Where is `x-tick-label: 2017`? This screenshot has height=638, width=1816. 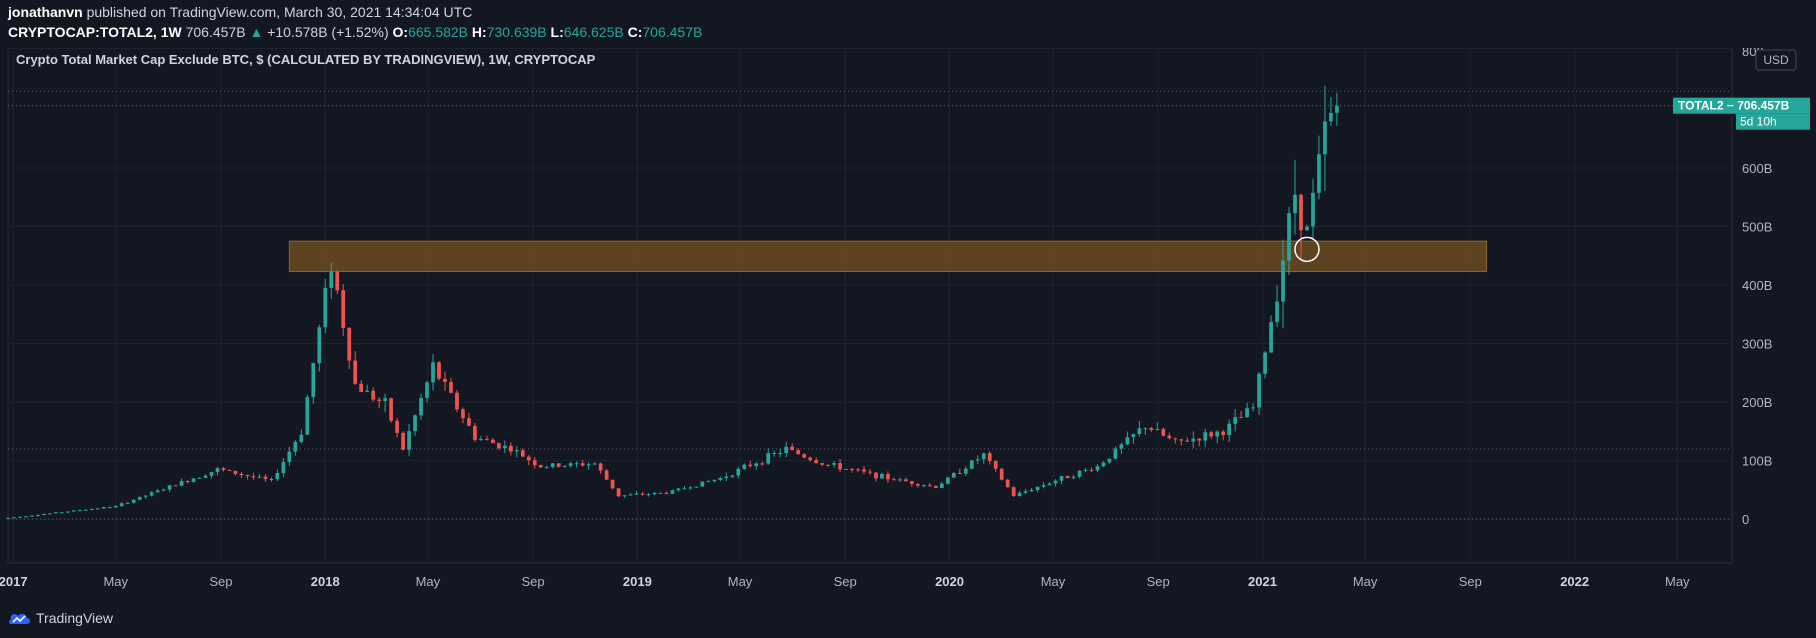 x-tick-label: 2017 is located at coordinates (14, 581).